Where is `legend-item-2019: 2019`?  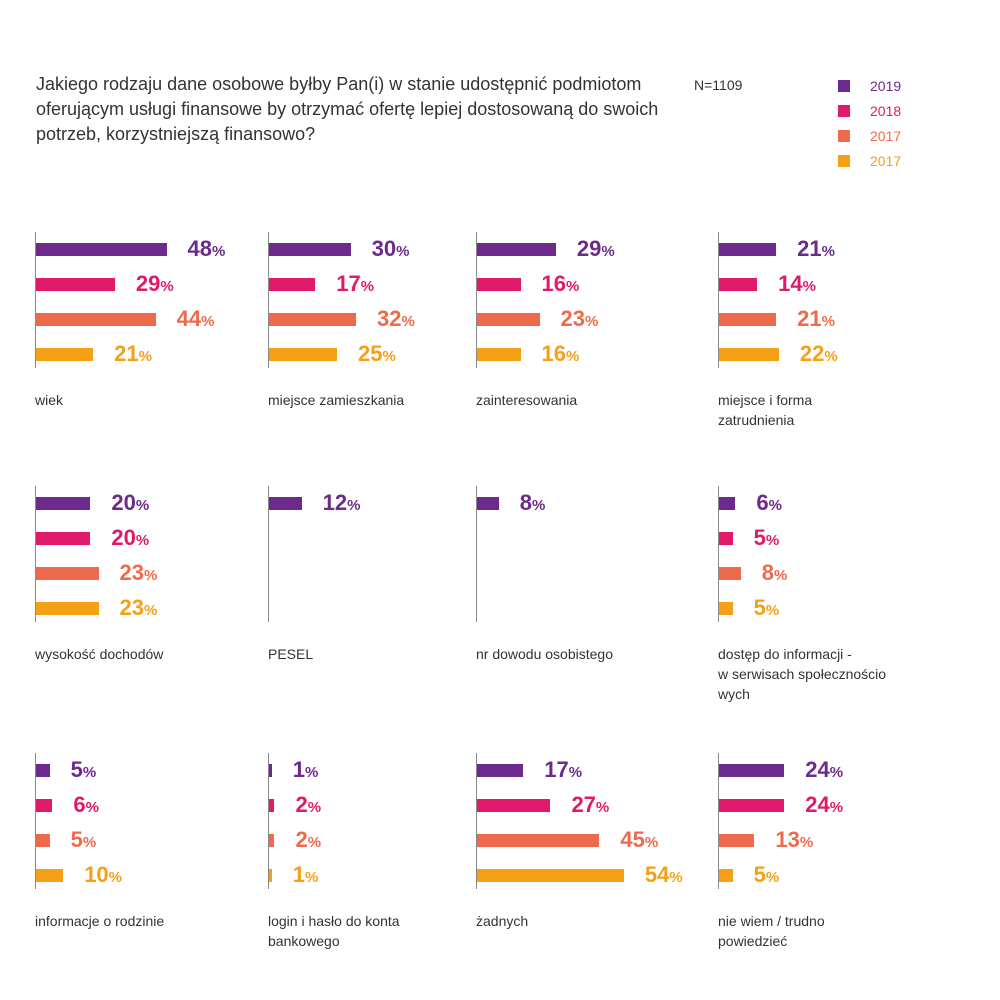
legend-item-2019: 2019 is located at coordinates (869, 85).